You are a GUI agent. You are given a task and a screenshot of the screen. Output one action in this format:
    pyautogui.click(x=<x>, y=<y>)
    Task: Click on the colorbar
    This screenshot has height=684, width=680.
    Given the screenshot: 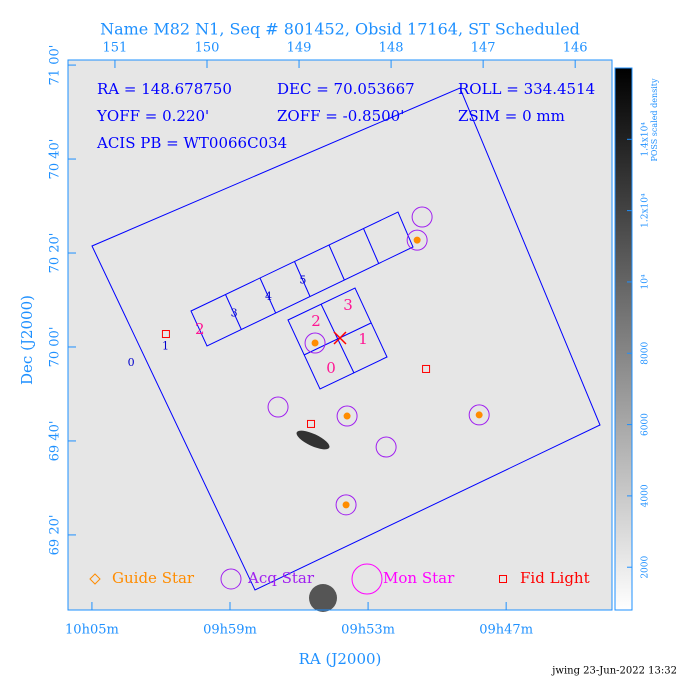 What is the action you would take?
    pyautogui.click(x=623, y=339)
    